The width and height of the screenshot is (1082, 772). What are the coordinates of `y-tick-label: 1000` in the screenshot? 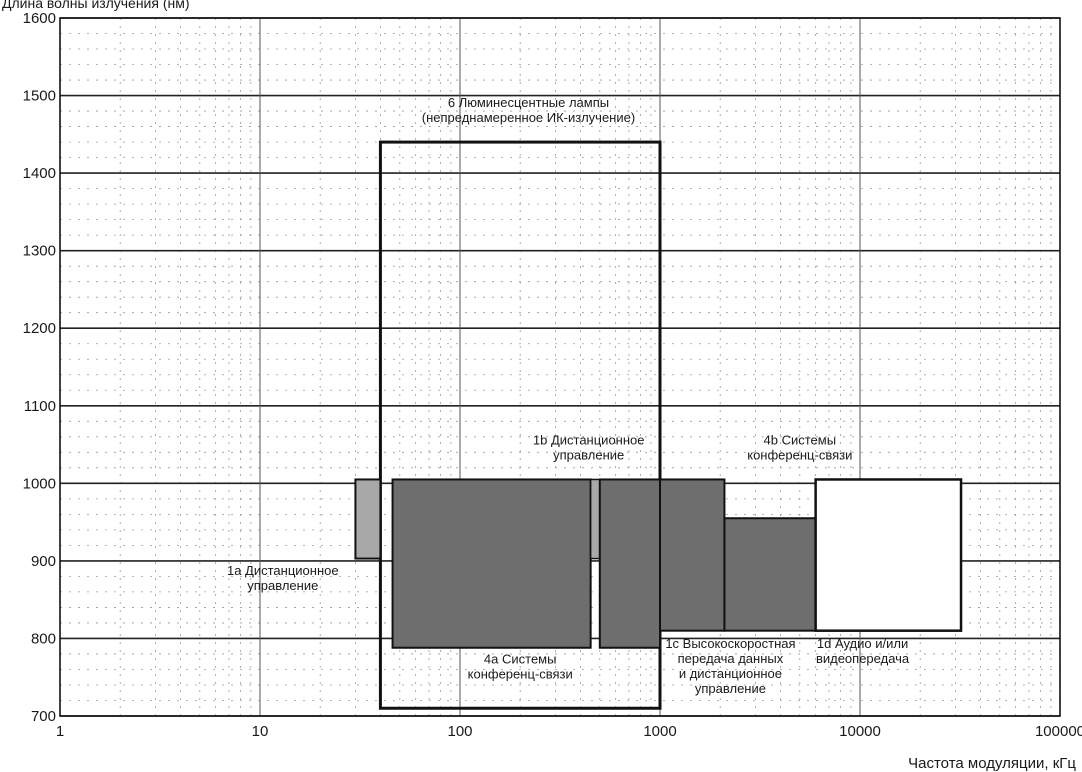 It's located at (39, 483).